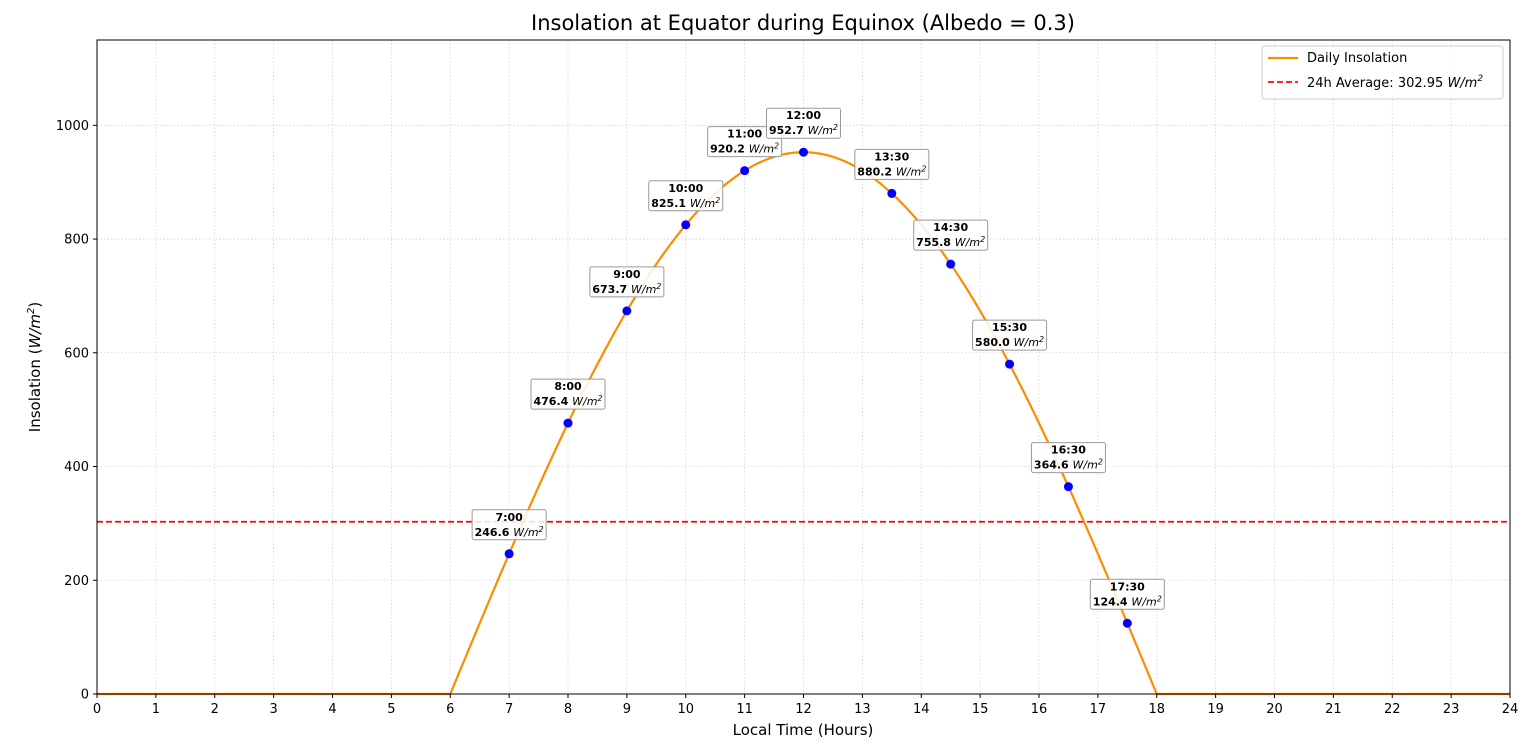 The width and height of the screenshot is (1536, 749). What do you see at coordinates (1451, 709) in the screenshot?
I see `x-tick-label: 23` at bounding box center [1451, 709].